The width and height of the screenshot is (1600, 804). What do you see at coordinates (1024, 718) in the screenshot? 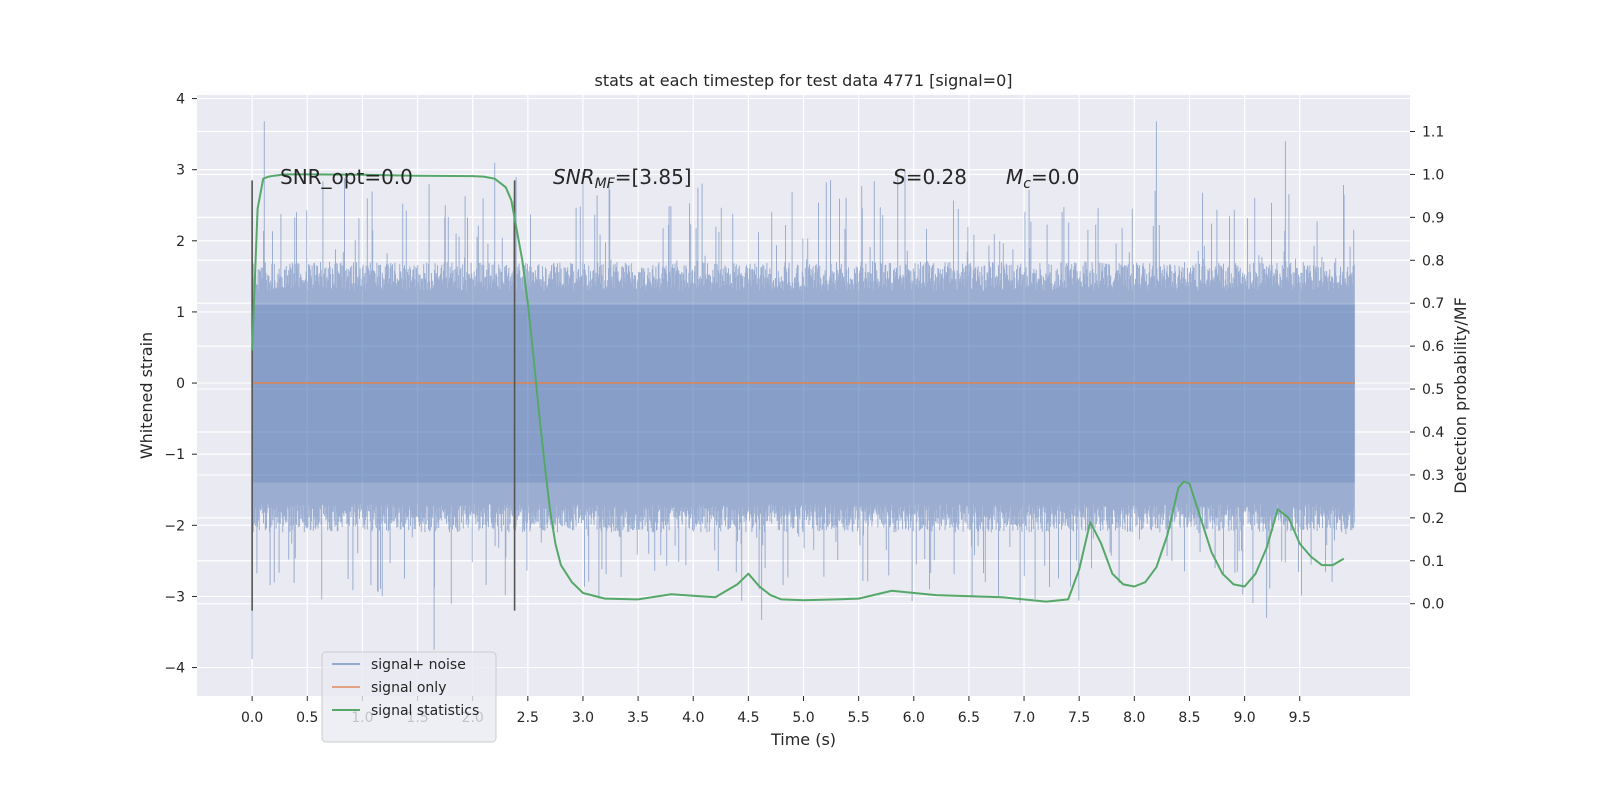
I see `x-tick-label: 7.0` at bounding box center [1024, 718].